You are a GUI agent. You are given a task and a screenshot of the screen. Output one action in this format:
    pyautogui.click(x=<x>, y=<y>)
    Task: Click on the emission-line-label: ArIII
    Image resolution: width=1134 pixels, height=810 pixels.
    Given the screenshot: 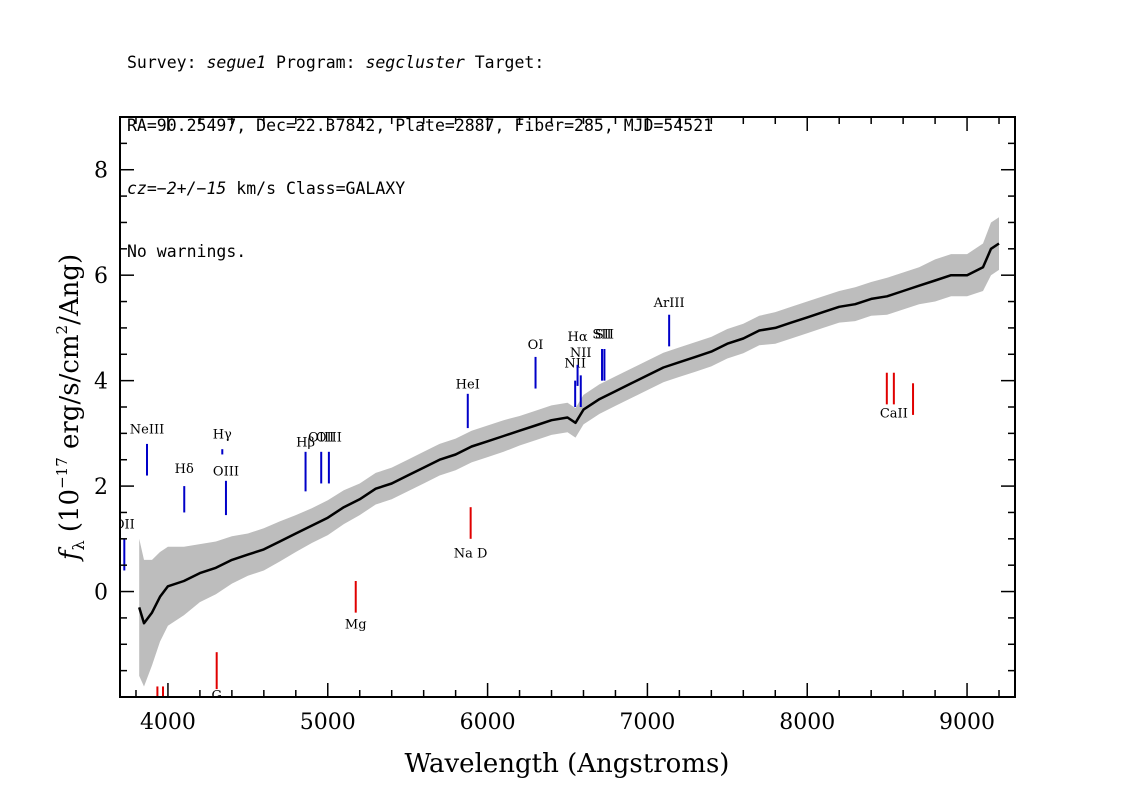 What is the action you would take?
    pyautogui.click(x=669, y=303)
    